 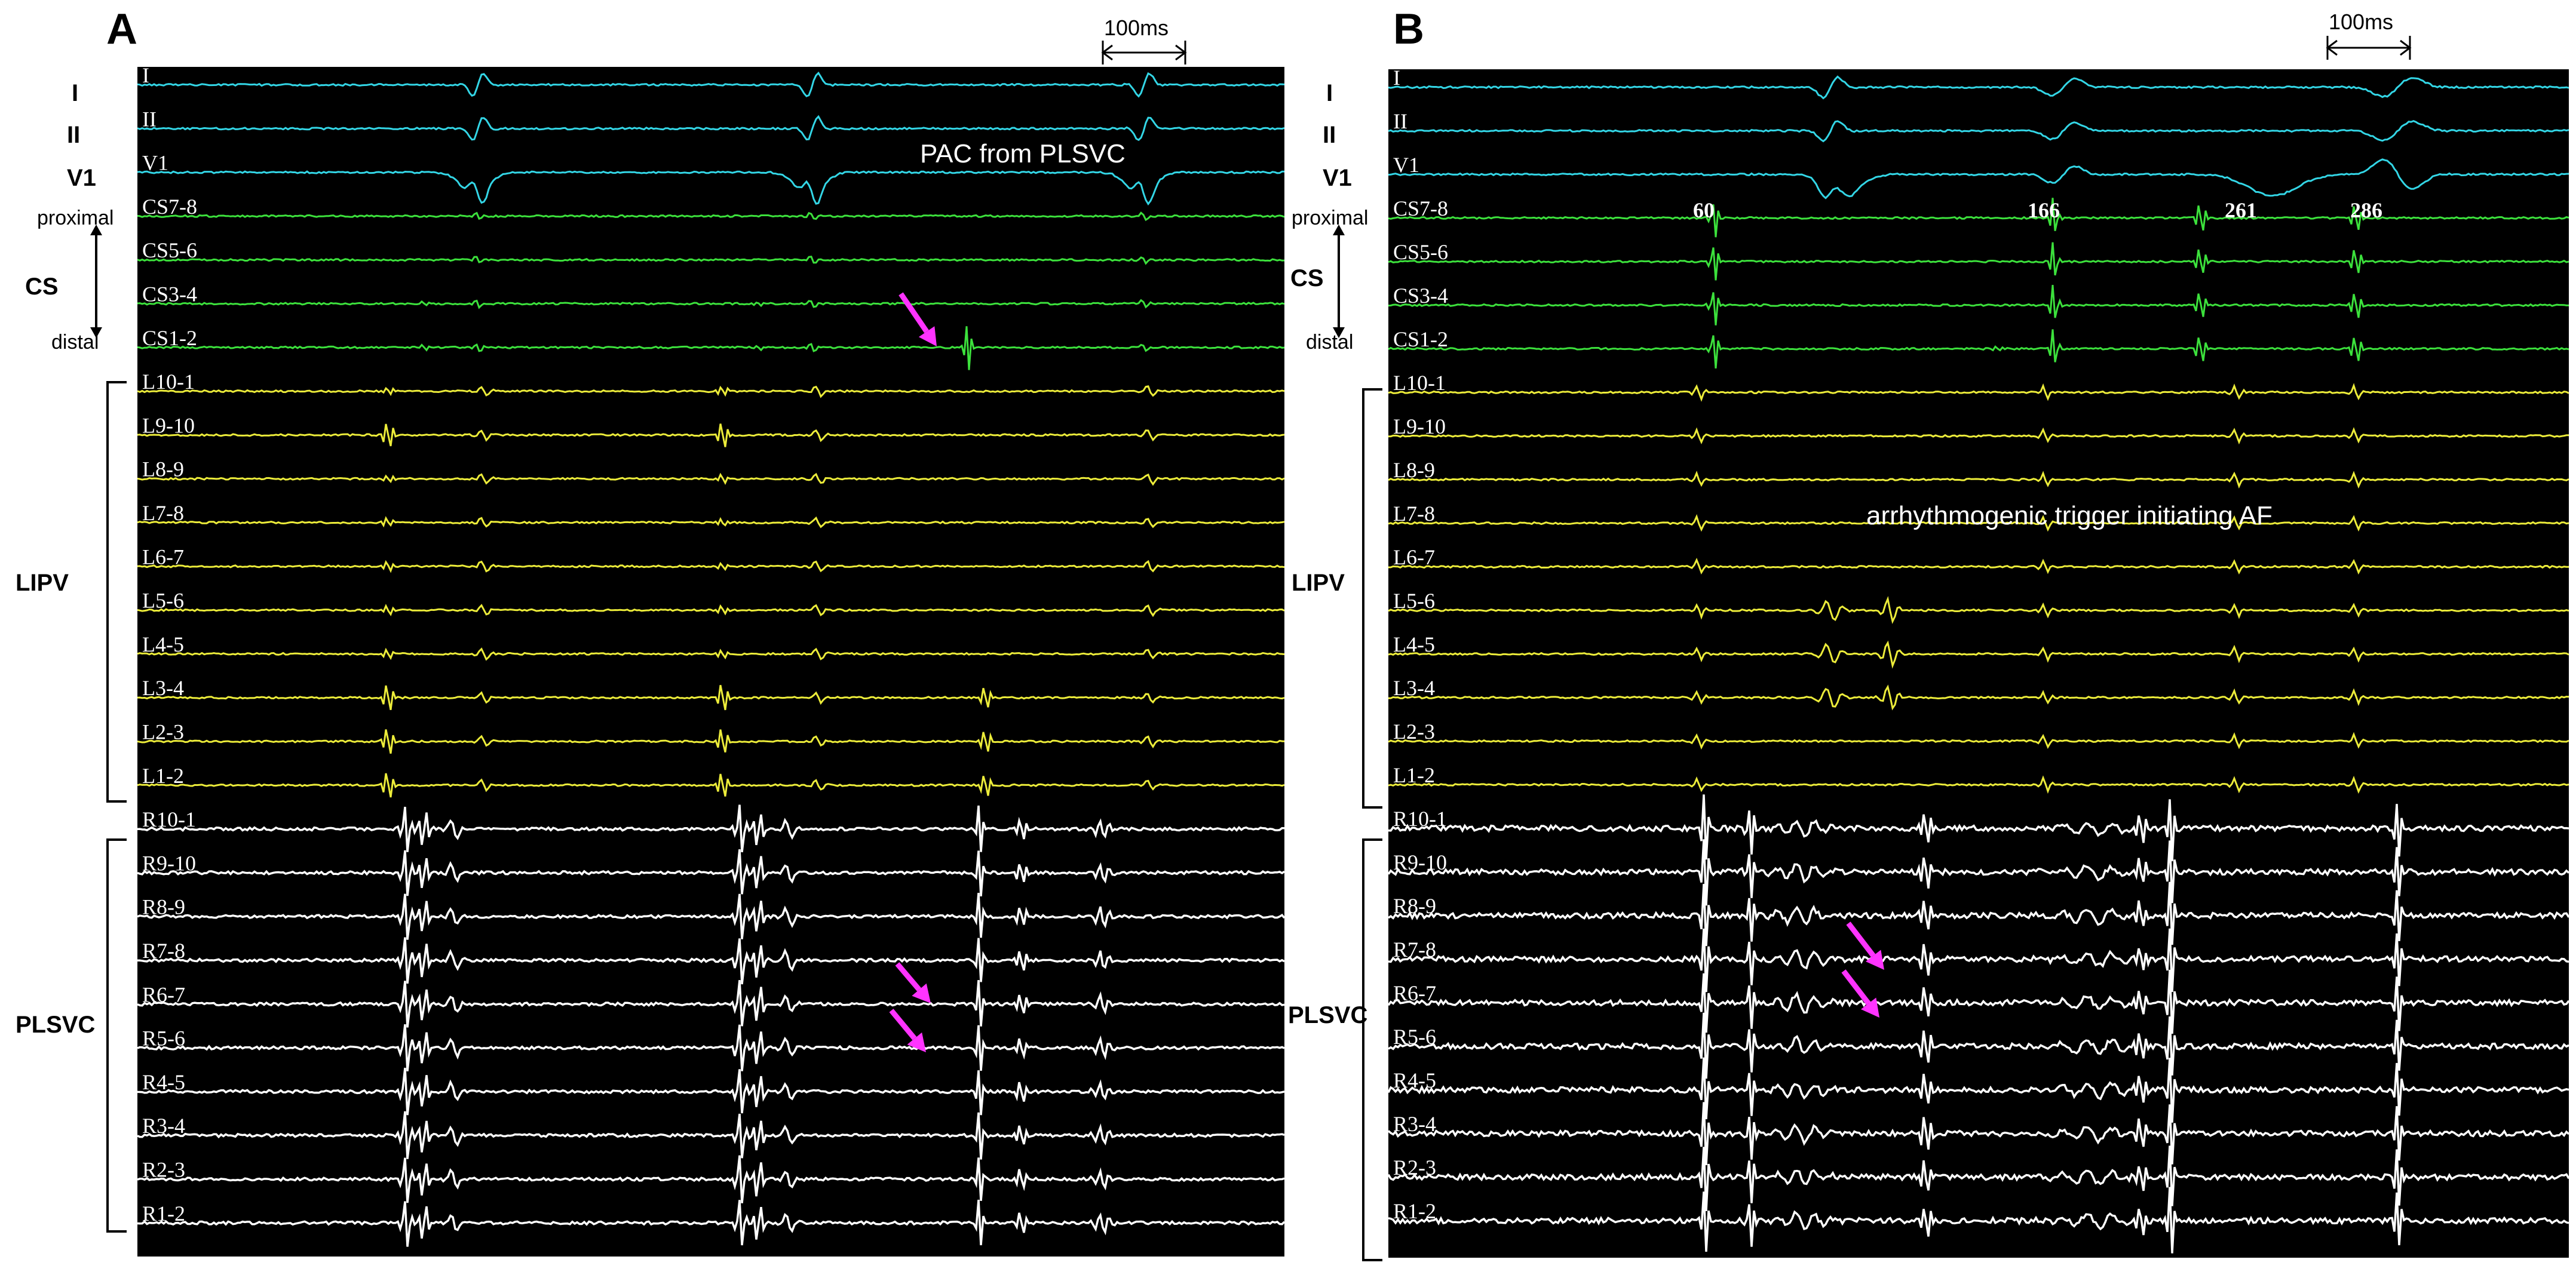 What do you see at coordinates (1419, 383) in the screenshot?
I see `channel-label-l10-1: L10-1` at bounding box center [1419, 383].